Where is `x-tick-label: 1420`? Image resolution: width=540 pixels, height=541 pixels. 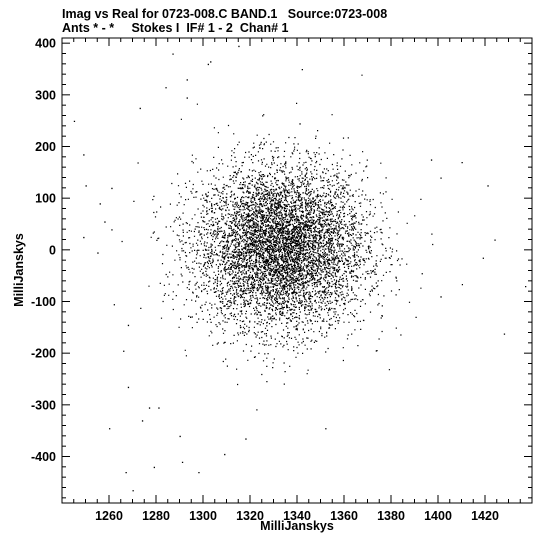 x-tick-label: 1420 is located at coordinates (485, 516).